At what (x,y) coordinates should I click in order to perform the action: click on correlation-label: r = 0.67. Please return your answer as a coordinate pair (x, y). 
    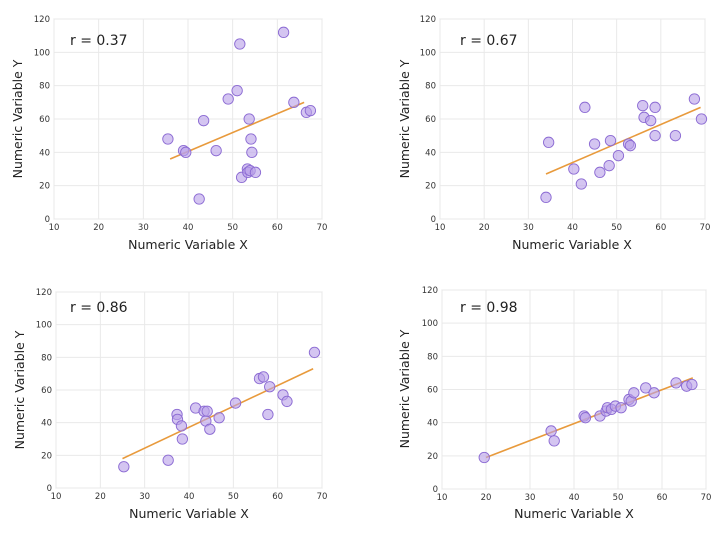
    Looking at the image, I should click on (489, 41).